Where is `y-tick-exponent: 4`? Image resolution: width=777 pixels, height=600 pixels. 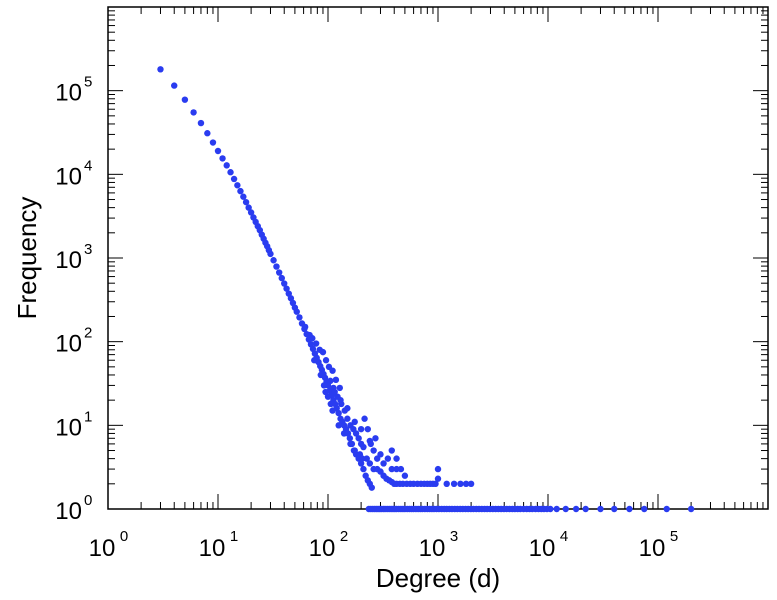
y-tick-exponent: 4 is located at coordinates (88, 165).